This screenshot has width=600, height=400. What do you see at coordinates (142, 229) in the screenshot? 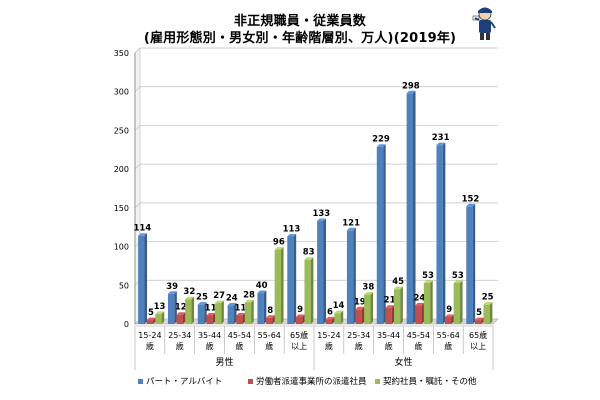
I see `data-label: 114` at bounding box center [142, 229].